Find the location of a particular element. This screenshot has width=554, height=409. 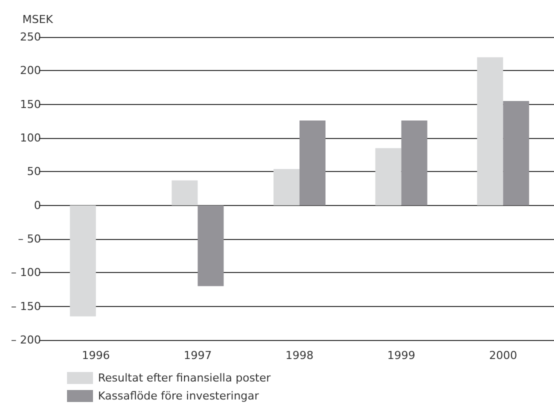

y-tick-label: 50 is located at coordinates (34, 171).